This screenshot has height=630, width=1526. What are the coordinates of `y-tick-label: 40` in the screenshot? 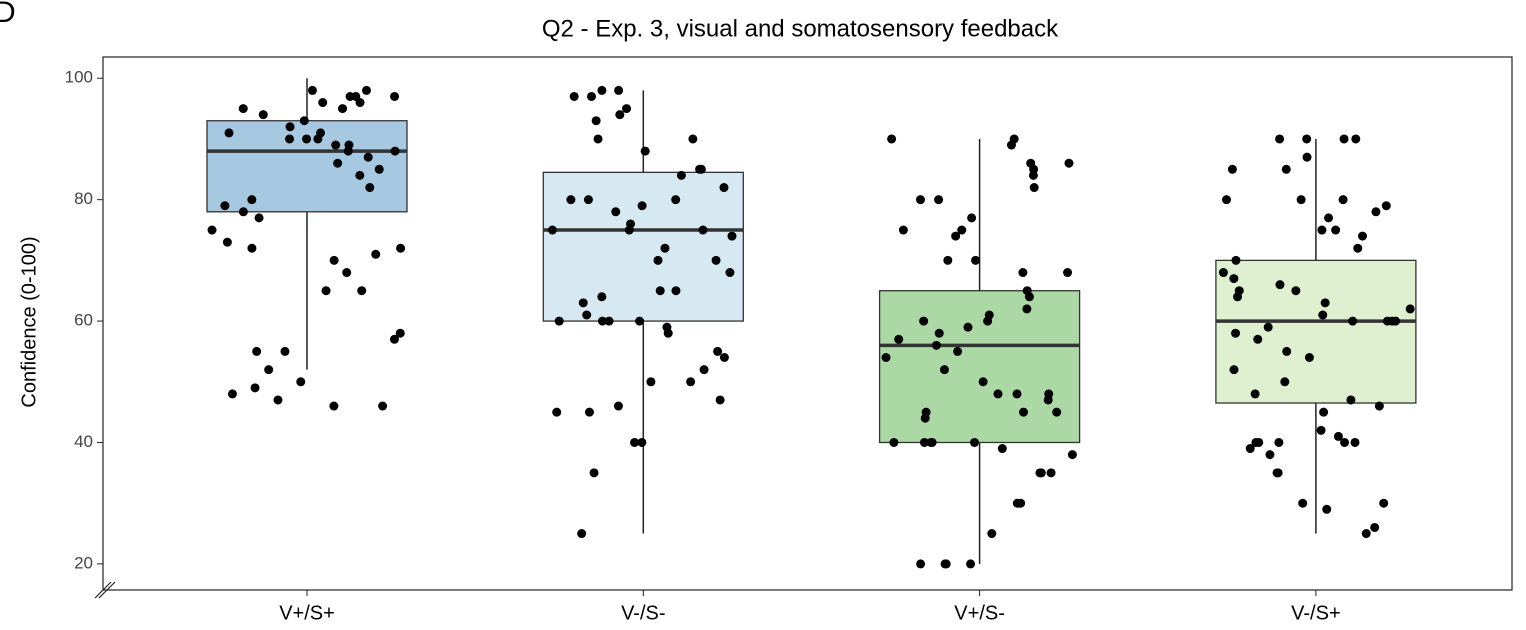 It's located at (83, 441).